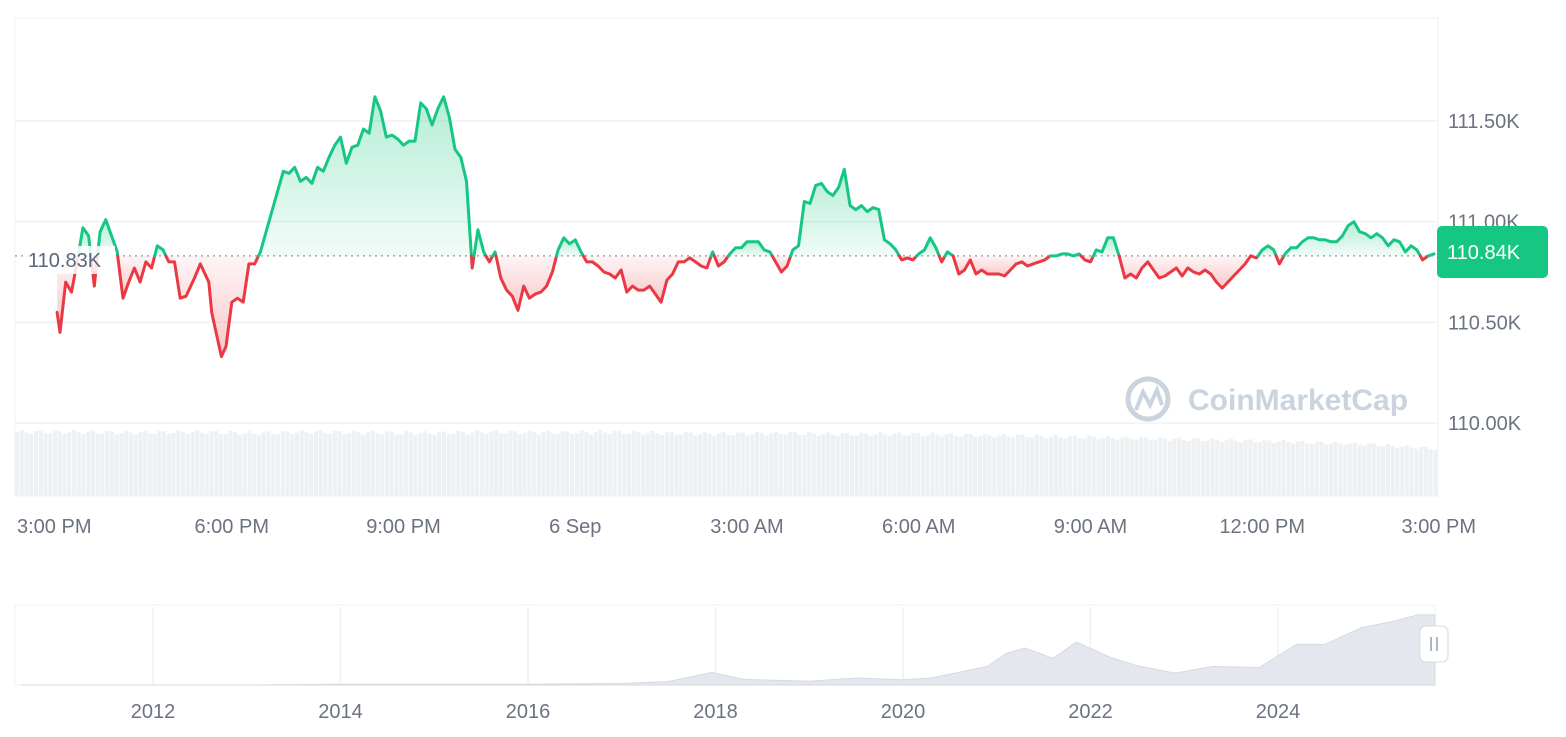  Describe the element at coordinates (728, 650) in the screenshot. I see `navigator-history-area` at that location.